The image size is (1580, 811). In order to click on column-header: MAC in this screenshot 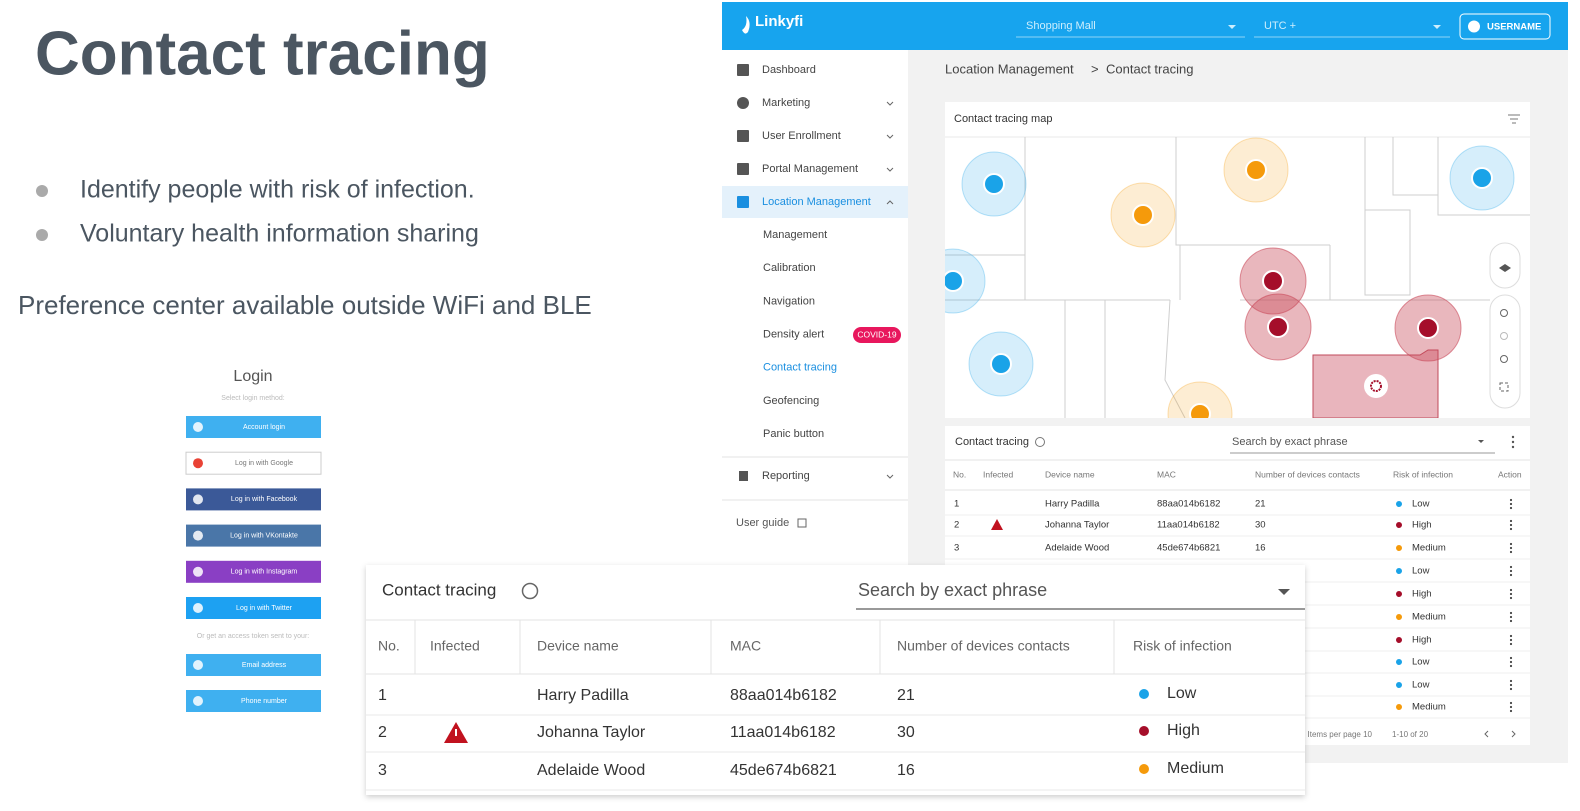, I will do `click(745, 646)`.